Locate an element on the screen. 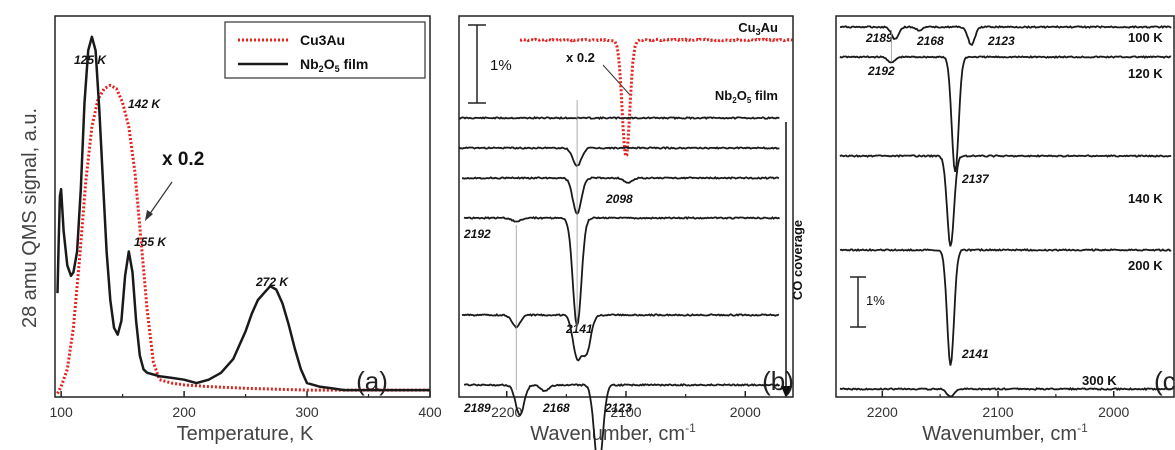 The width and height of the screenshot is (1175, 450). panel-c-label: (c) is located at coordinates (1164, 381).